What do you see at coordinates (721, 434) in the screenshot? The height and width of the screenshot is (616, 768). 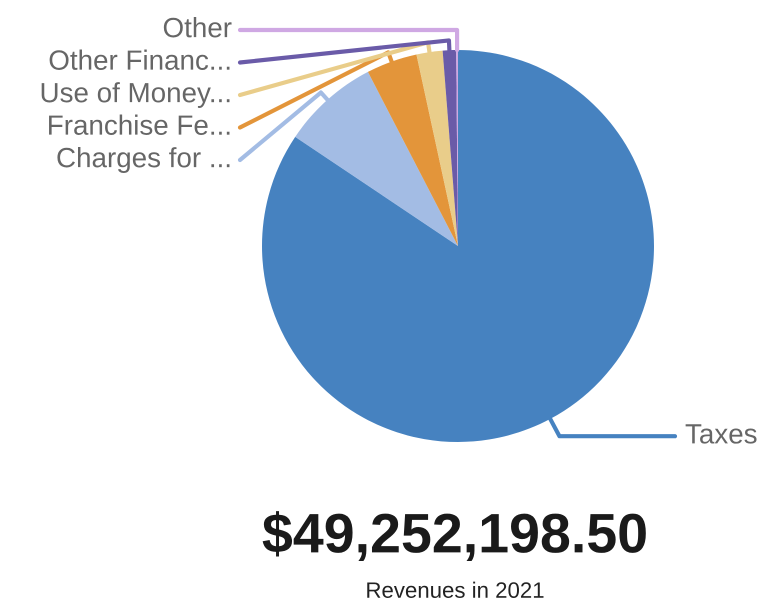 I see `slice-label: Taxes` at bounding box center [721, 434].